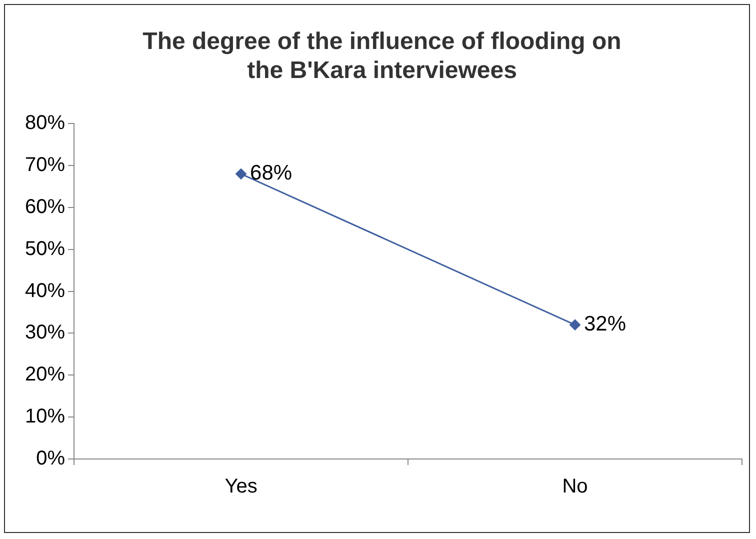 Image resolution: width=756 pixels, height=539 pixels. I want to click on data-label: 68%, so click(271, 173).